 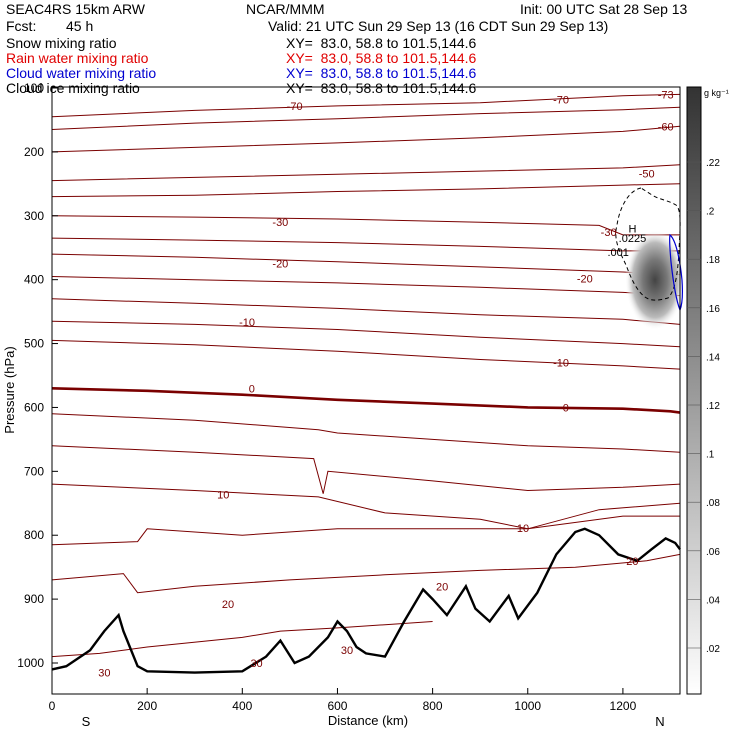 I want to click on cloud-ice-contour, so click(x=648, y=244).